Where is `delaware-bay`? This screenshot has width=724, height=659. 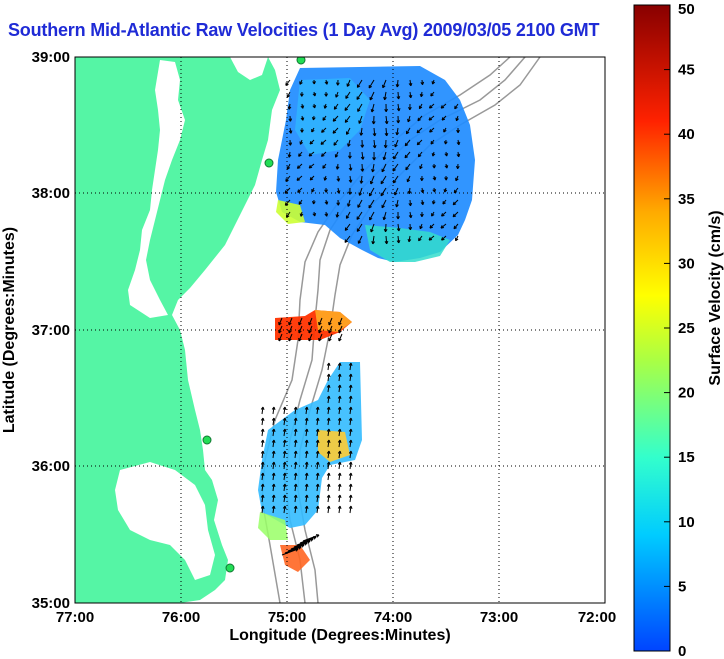
delaware-bay is located at coordinates (249, 68).